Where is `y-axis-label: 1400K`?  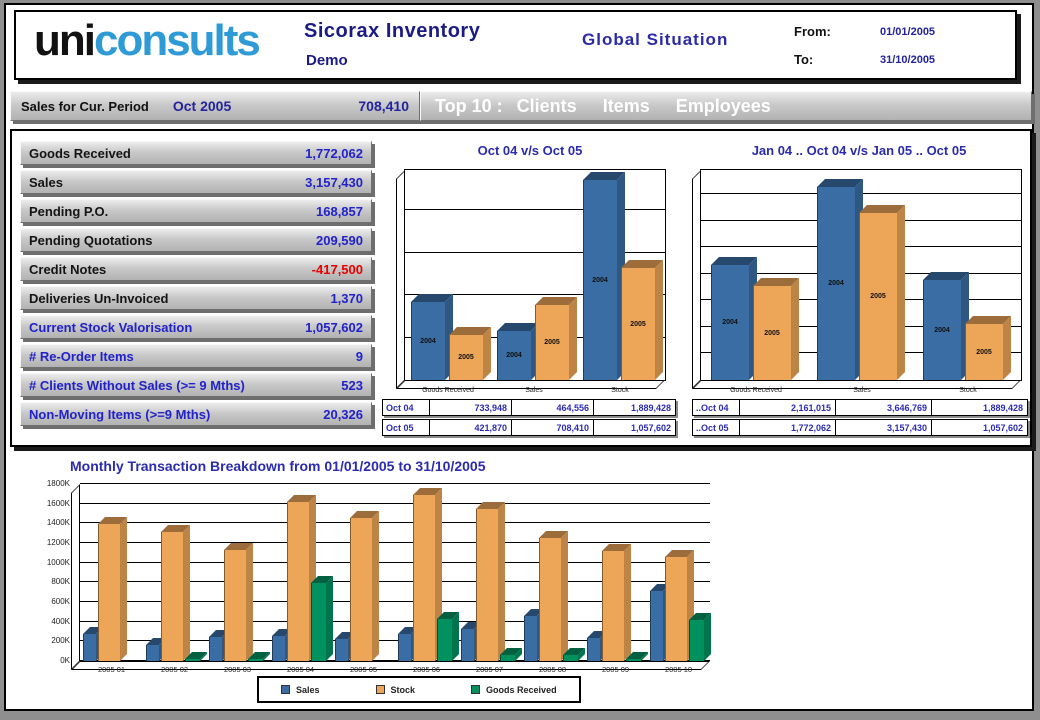 y-axis-label: 1400K is located at coordinates (58, 522).